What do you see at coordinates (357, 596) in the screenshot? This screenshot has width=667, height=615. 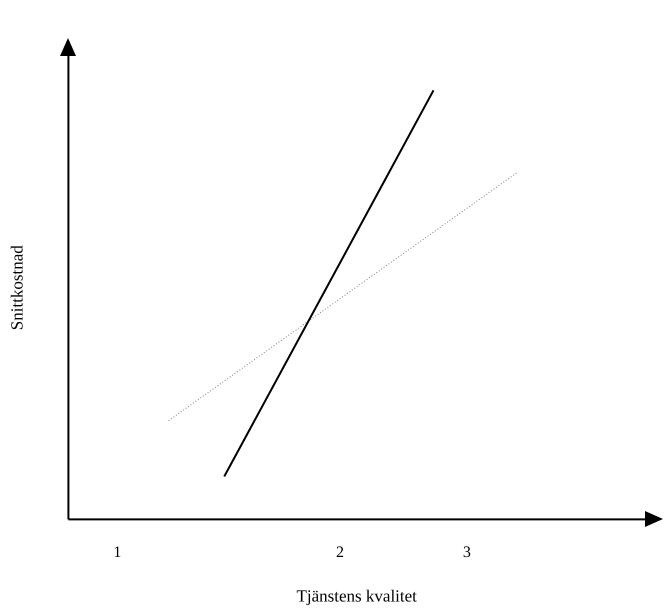 I see `x-axis-title: Tjänstens kvalitet` at bounding box center [357, 596].